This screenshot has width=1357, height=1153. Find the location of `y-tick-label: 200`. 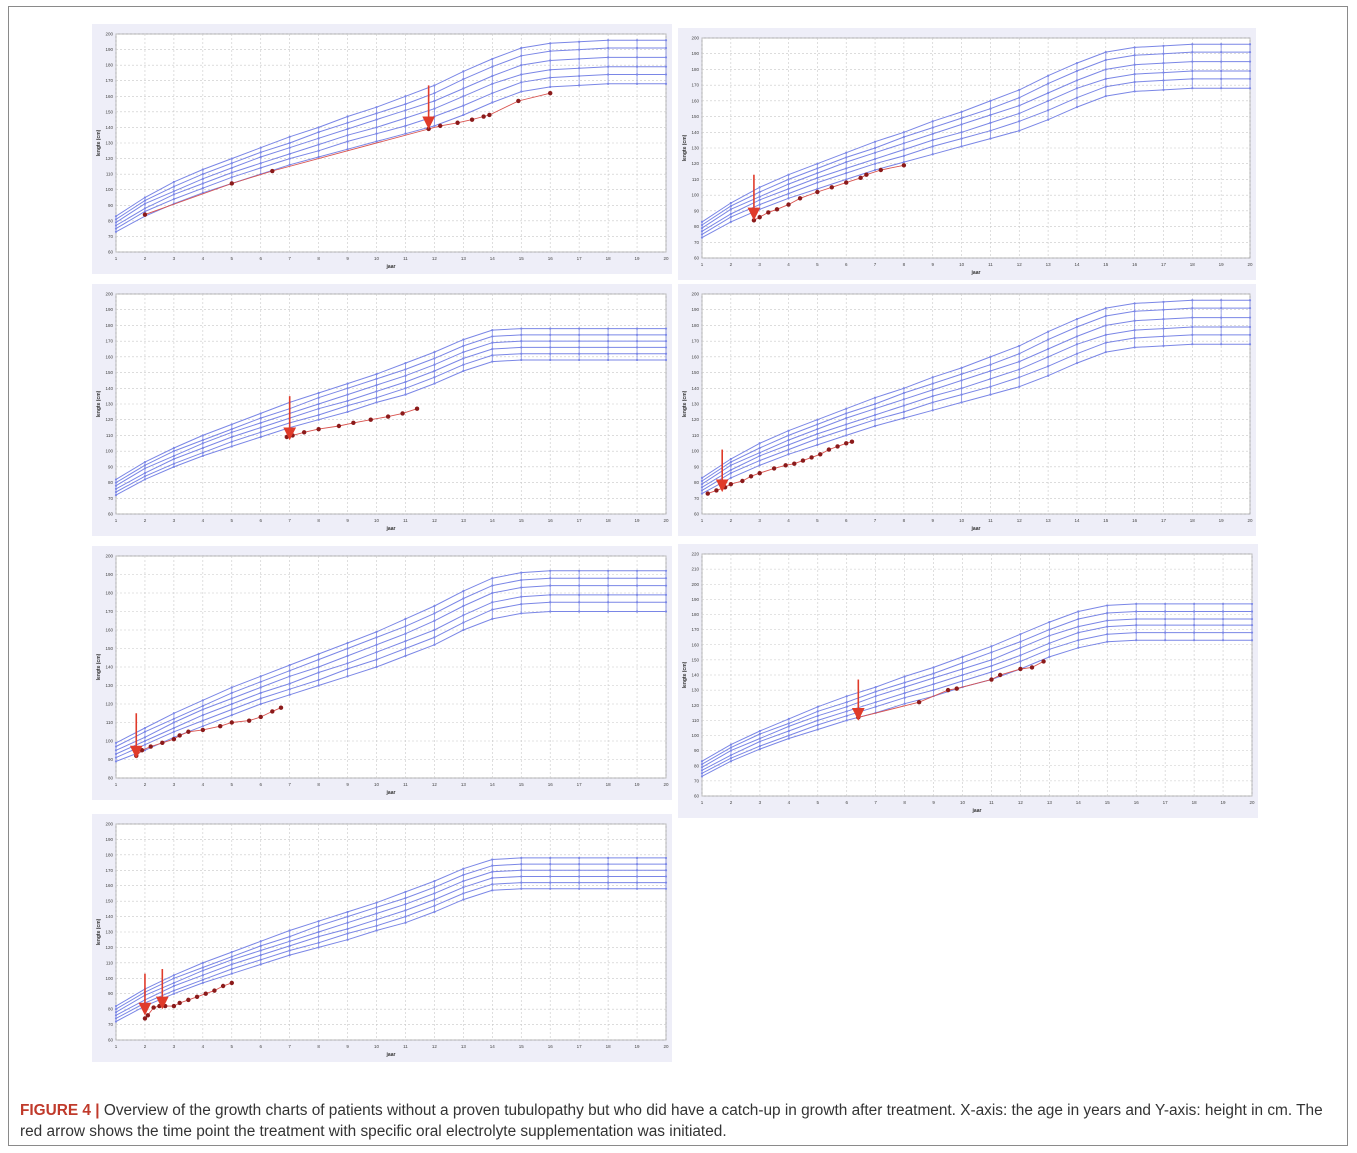

y-tick-label: 200 is located at coordinates (695, 38).